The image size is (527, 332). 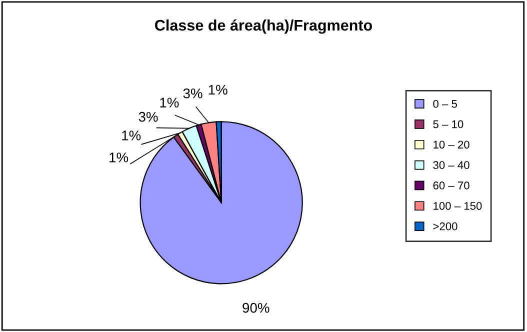 What do you see at coordinates (458, 206) in the screenshot?
I see `legend-label: 100 – 150` at bounding box center [458, 206].